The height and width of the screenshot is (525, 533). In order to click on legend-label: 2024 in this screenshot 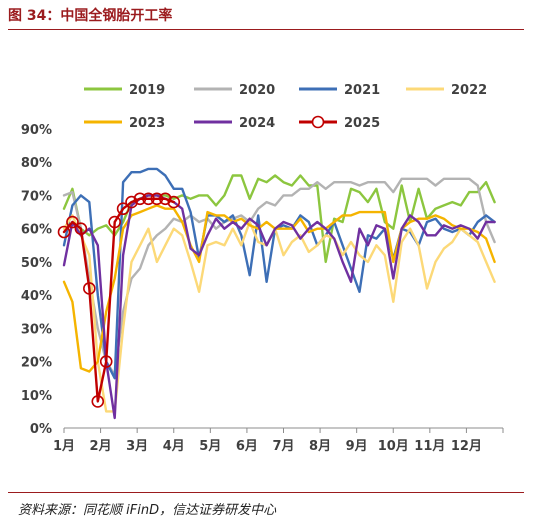, I will do `click(257, 123)`.